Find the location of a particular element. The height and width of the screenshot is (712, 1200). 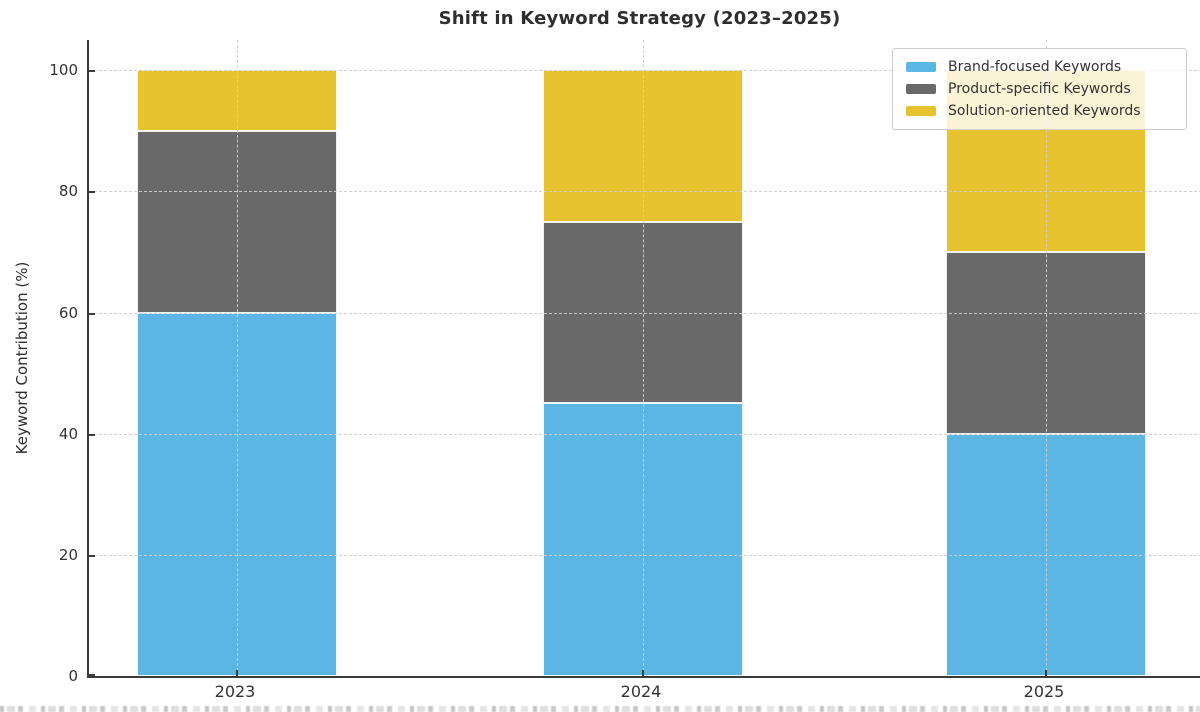

x-tick-label-2024: 2024 is located at coordinates (641, 691).